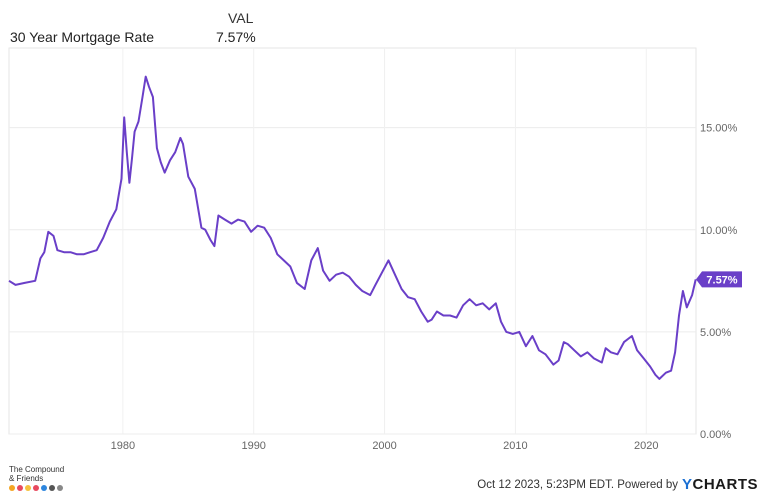  I want to click on brand-dots, so click(36, 488).